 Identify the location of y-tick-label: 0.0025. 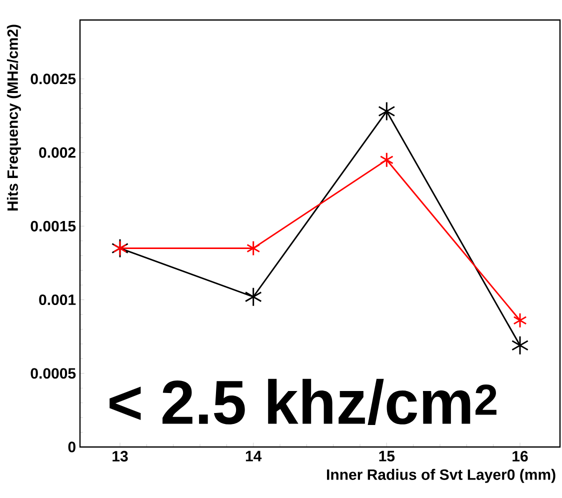
(53, 79).